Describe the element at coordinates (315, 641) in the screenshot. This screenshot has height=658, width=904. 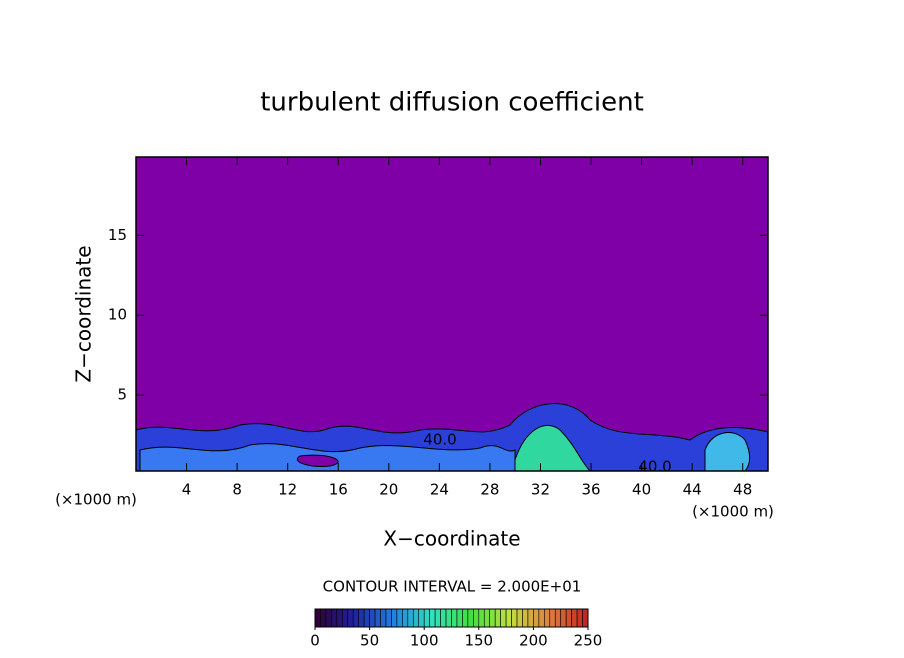
I see `colorbar-tick-label: 0` at that location.